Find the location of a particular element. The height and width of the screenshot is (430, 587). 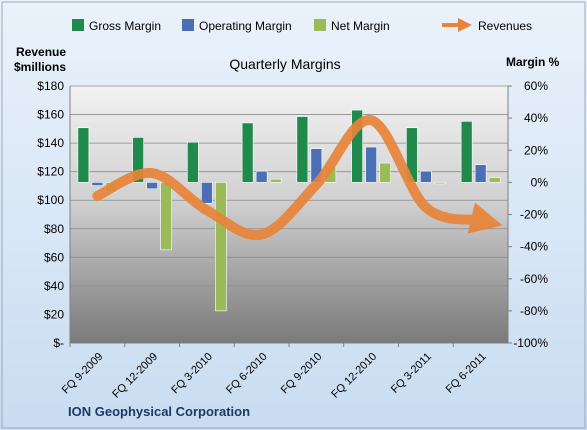

bar-gross-margin-fq-9-2010 is located at coordinates (302, 149).